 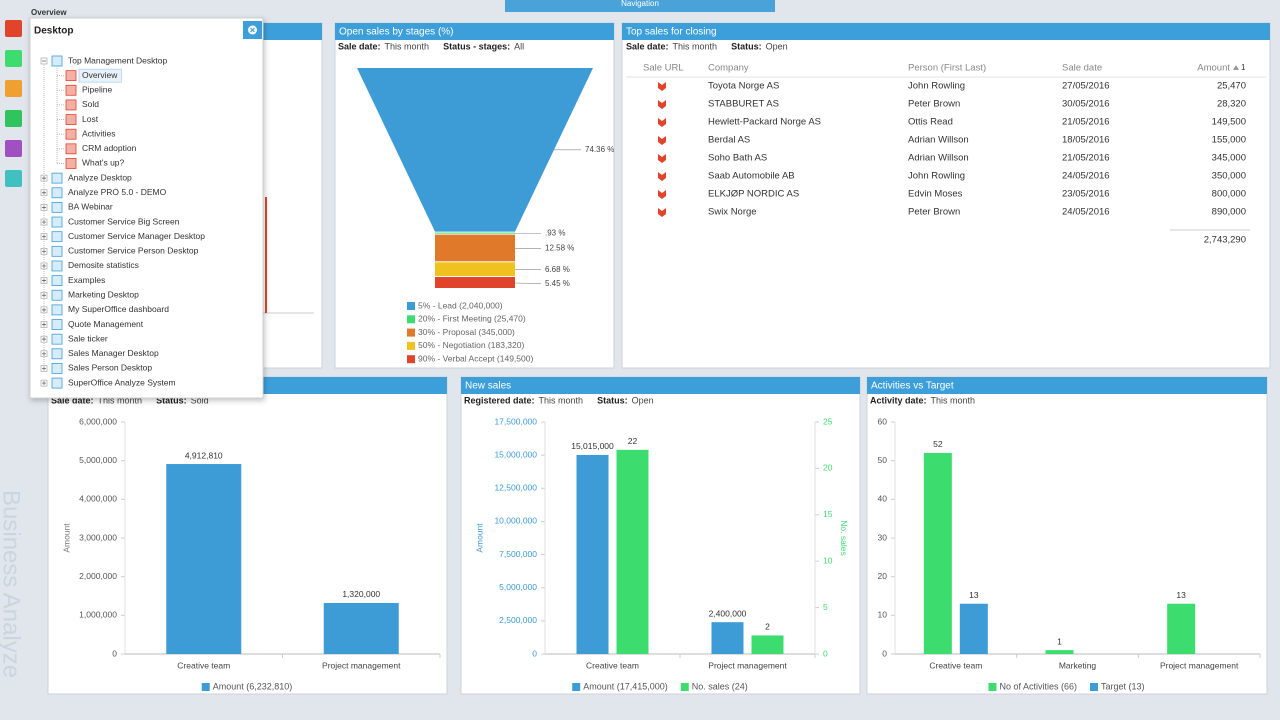 What do you see at coordinates (361, 594) in the screenshot?
I see `data-label: 1,320,000` at bounding box center [361, 594].